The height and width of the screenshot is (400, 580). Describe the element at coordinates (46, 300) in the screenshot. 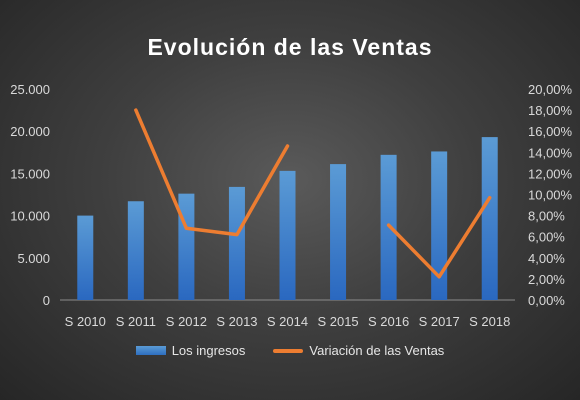

I see `left-axis-tick-label: 0` at that location.